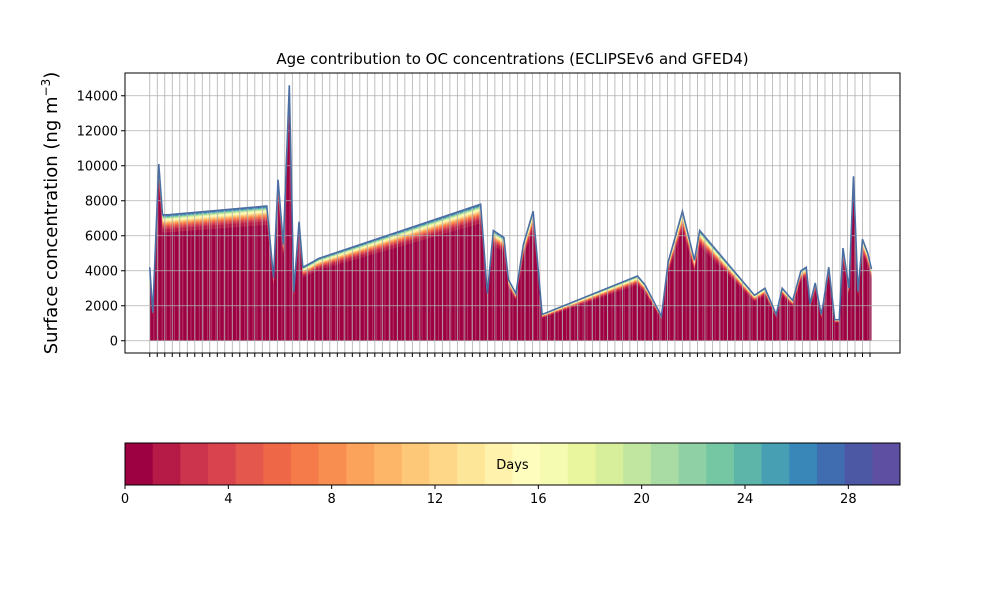 The height and width of the screenshot is (600, 1000). I want to click on y-tick-label: 14000, so click(97, 96).